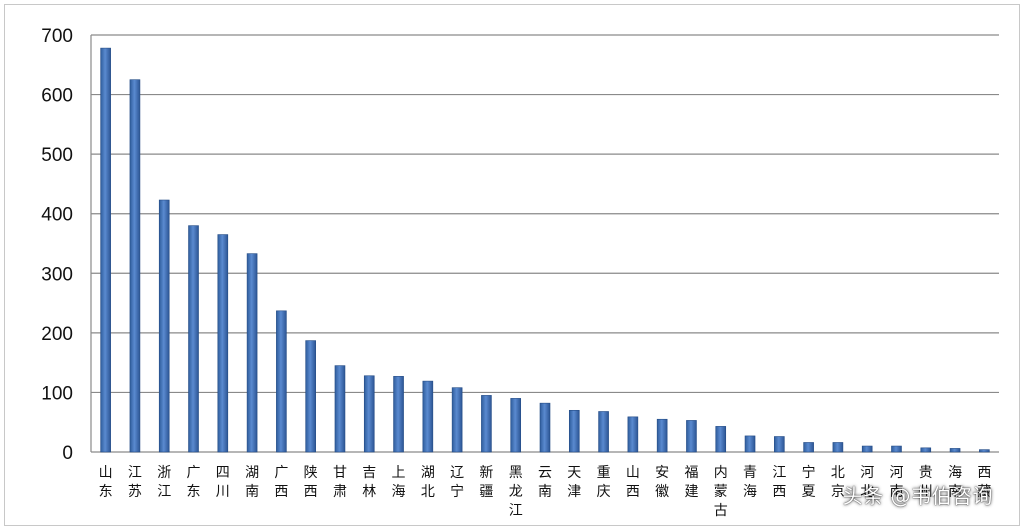  What do you see at coordinates (809, 492) in the screenshot?
I see `category-label: 夏` at bounding box center [809, 492].